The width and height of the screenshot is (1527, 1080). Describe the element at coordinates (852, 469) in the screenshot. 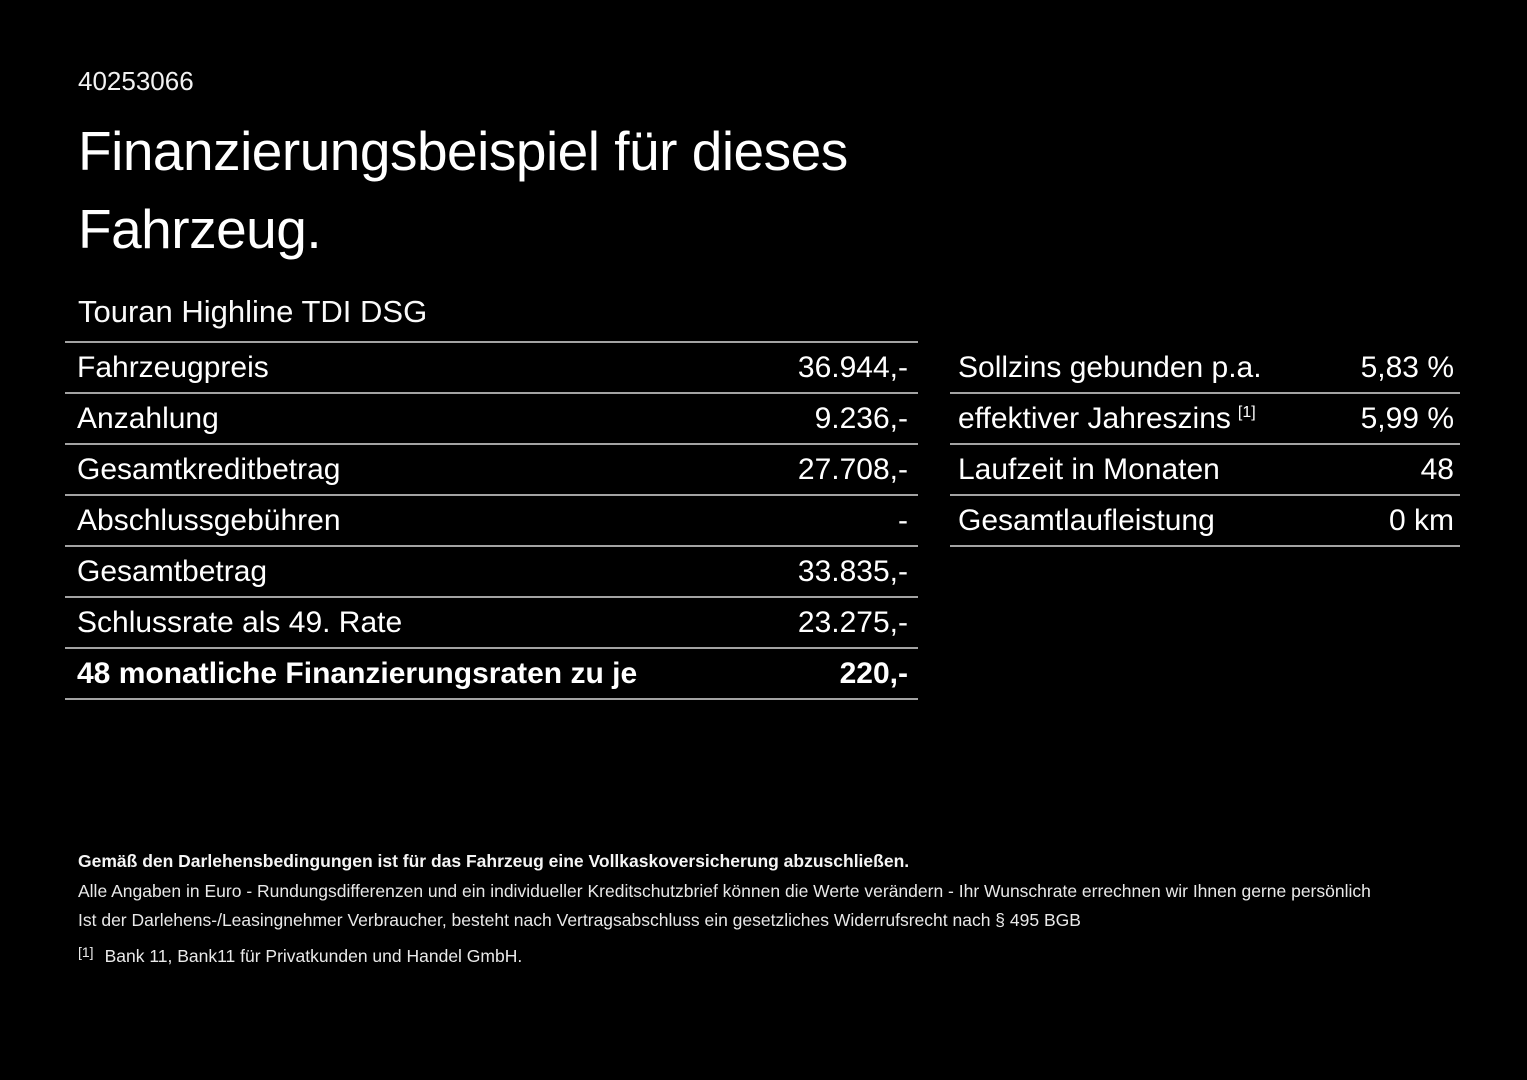

I see `row-value: 27.708,-` at that location.